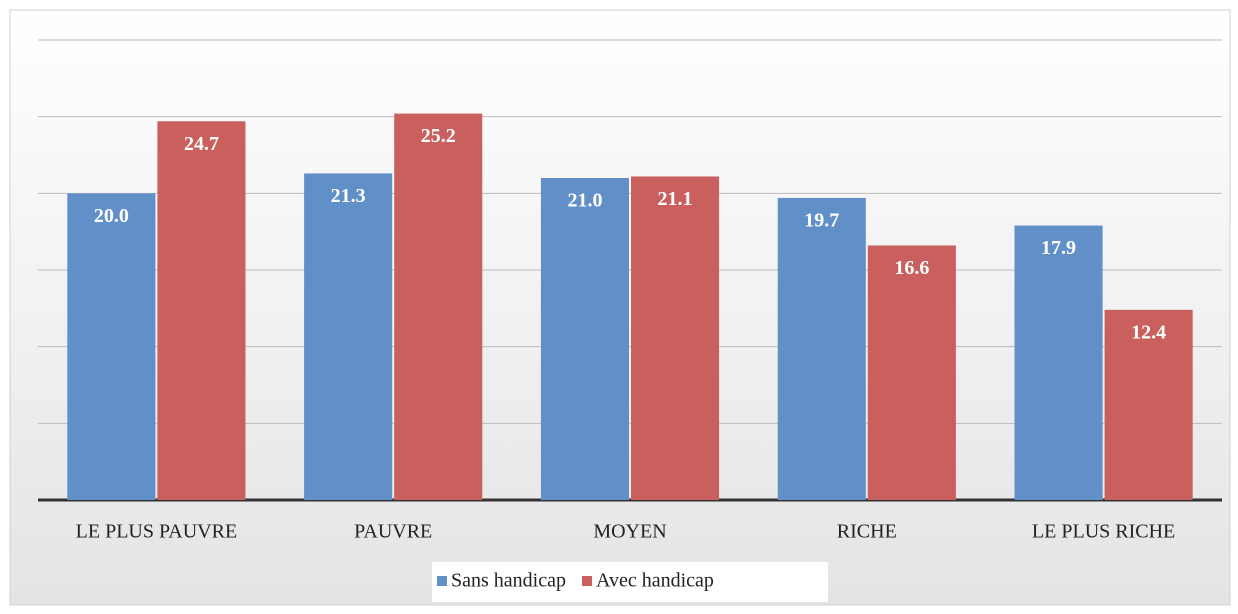 The height and width of the screenshot is (614, 1238). What do you see at coordinates (911, 268) in the screenshot?
I see `value-label: 16.6` at bounding box center [911, 268].